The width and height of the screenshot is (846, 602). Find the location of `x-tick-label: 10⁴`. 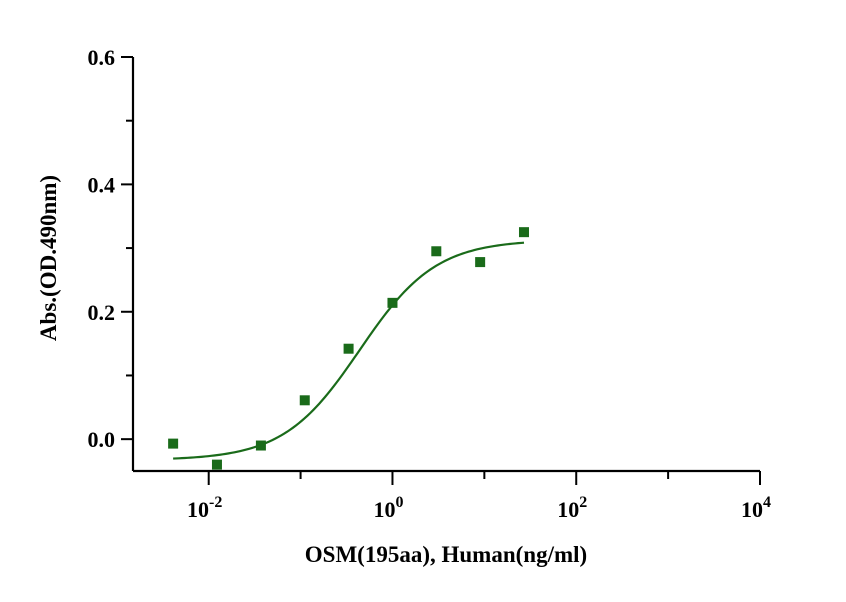

x-tick-label: 10⁴ is located at coordinates (756, 508).